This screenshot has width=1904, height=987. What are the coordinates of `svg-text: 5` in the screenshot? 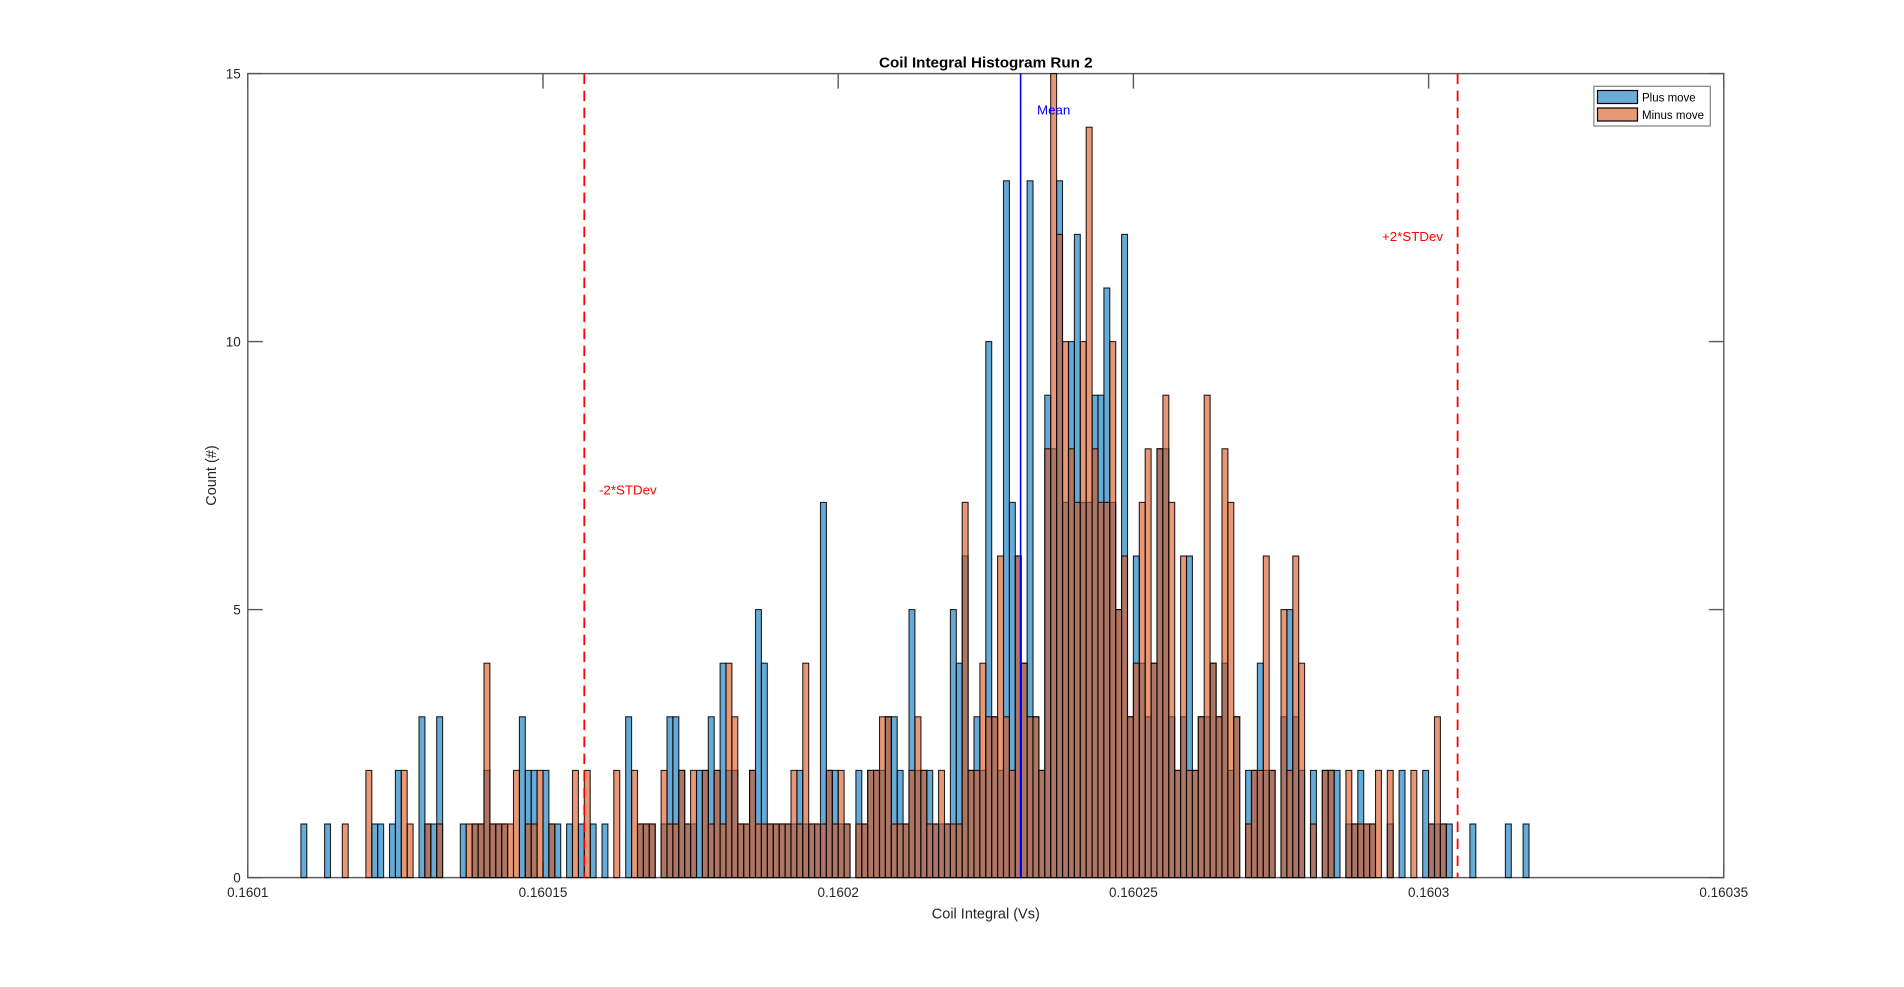 It's located at (237, 610).